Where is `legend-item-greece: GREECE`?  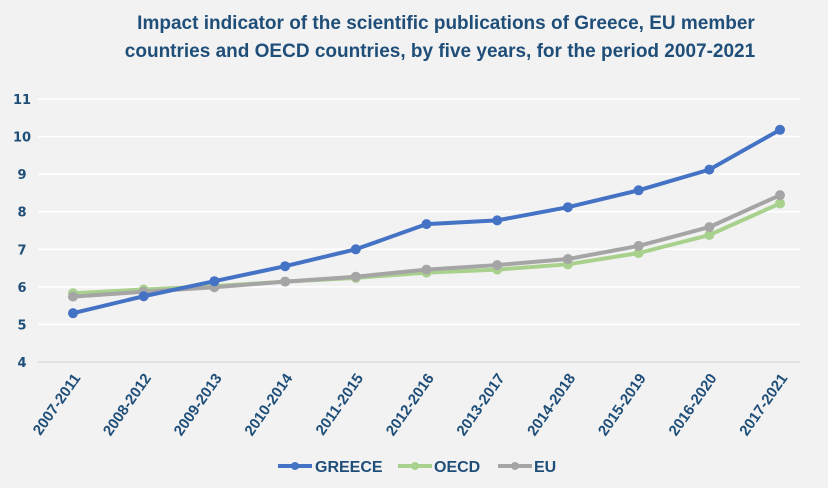
legend-item-greece: GREECE is located at coordinates (330, 467).